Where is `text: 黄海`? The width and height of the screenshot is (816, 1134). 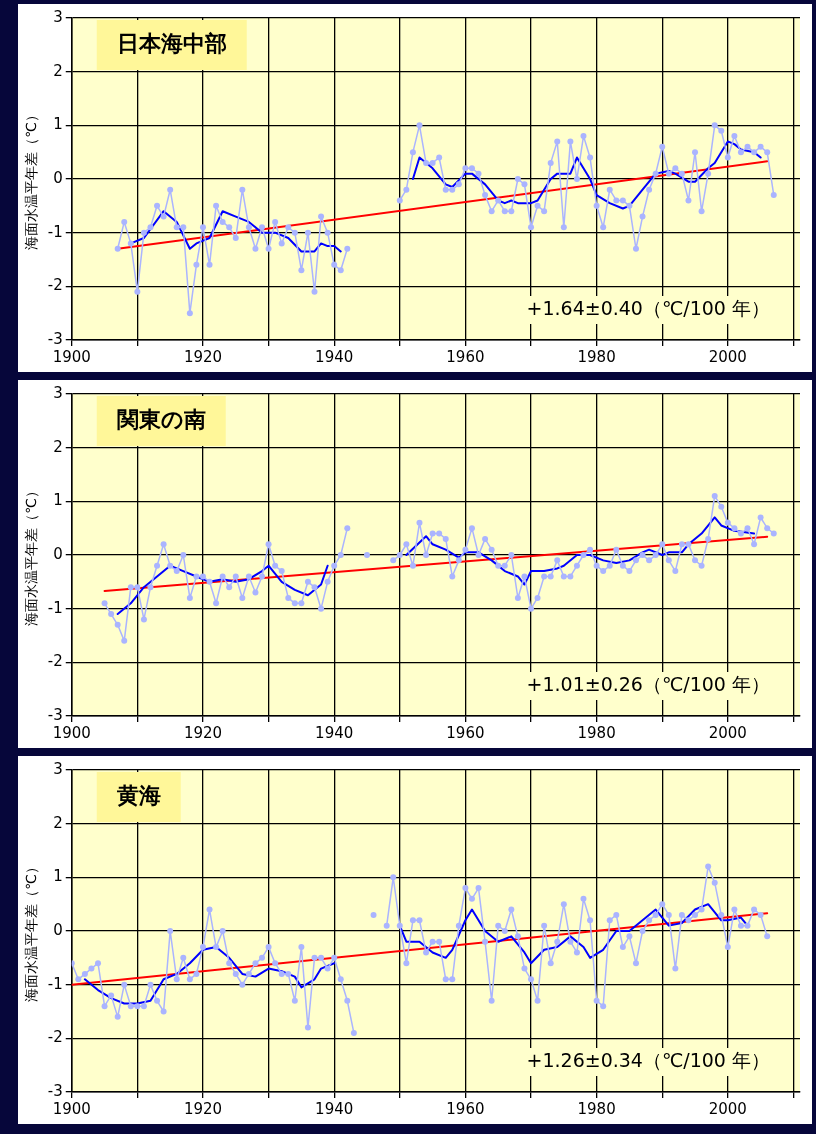 text: 黄海 is located at coordinates (138, 795).